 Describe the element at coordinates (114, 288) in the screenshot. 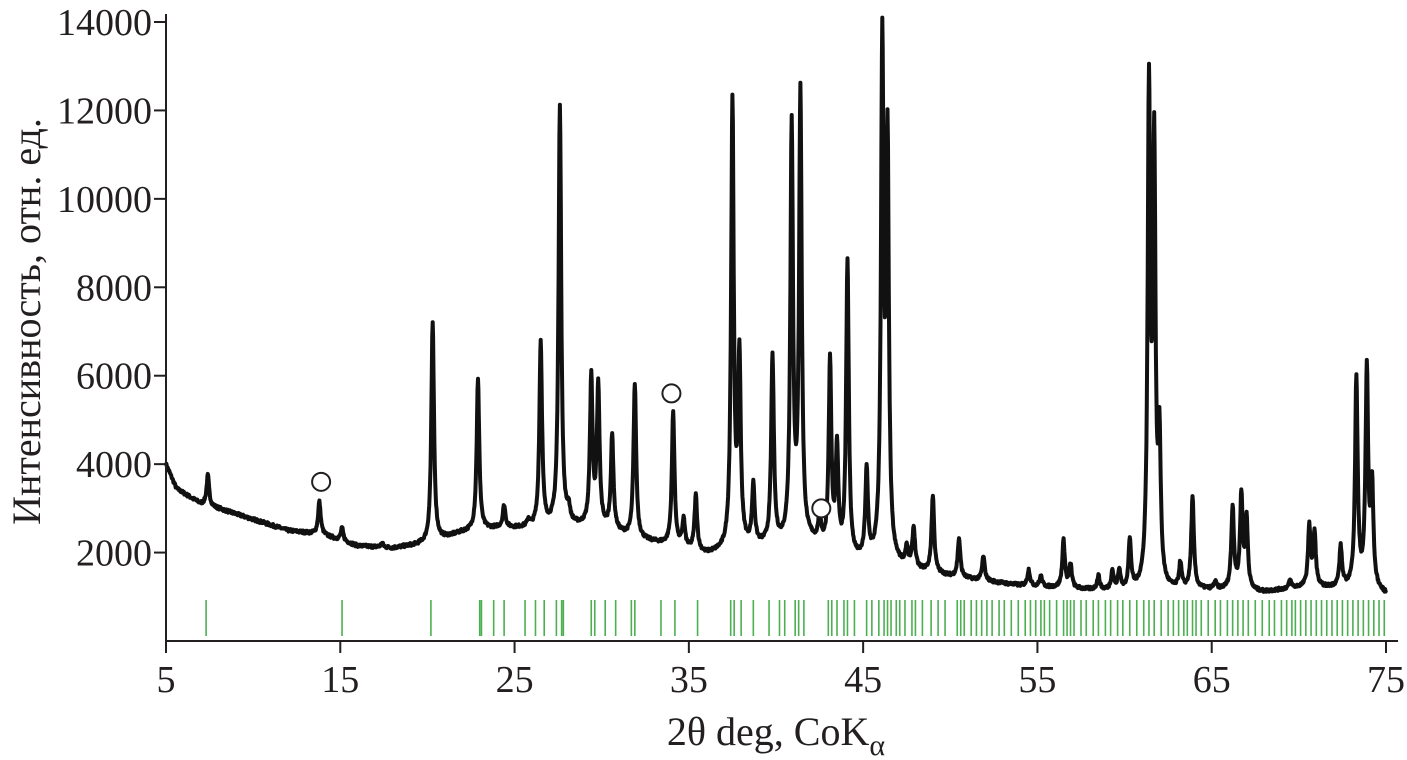

I see `y-tick-label: 8000` at that location.